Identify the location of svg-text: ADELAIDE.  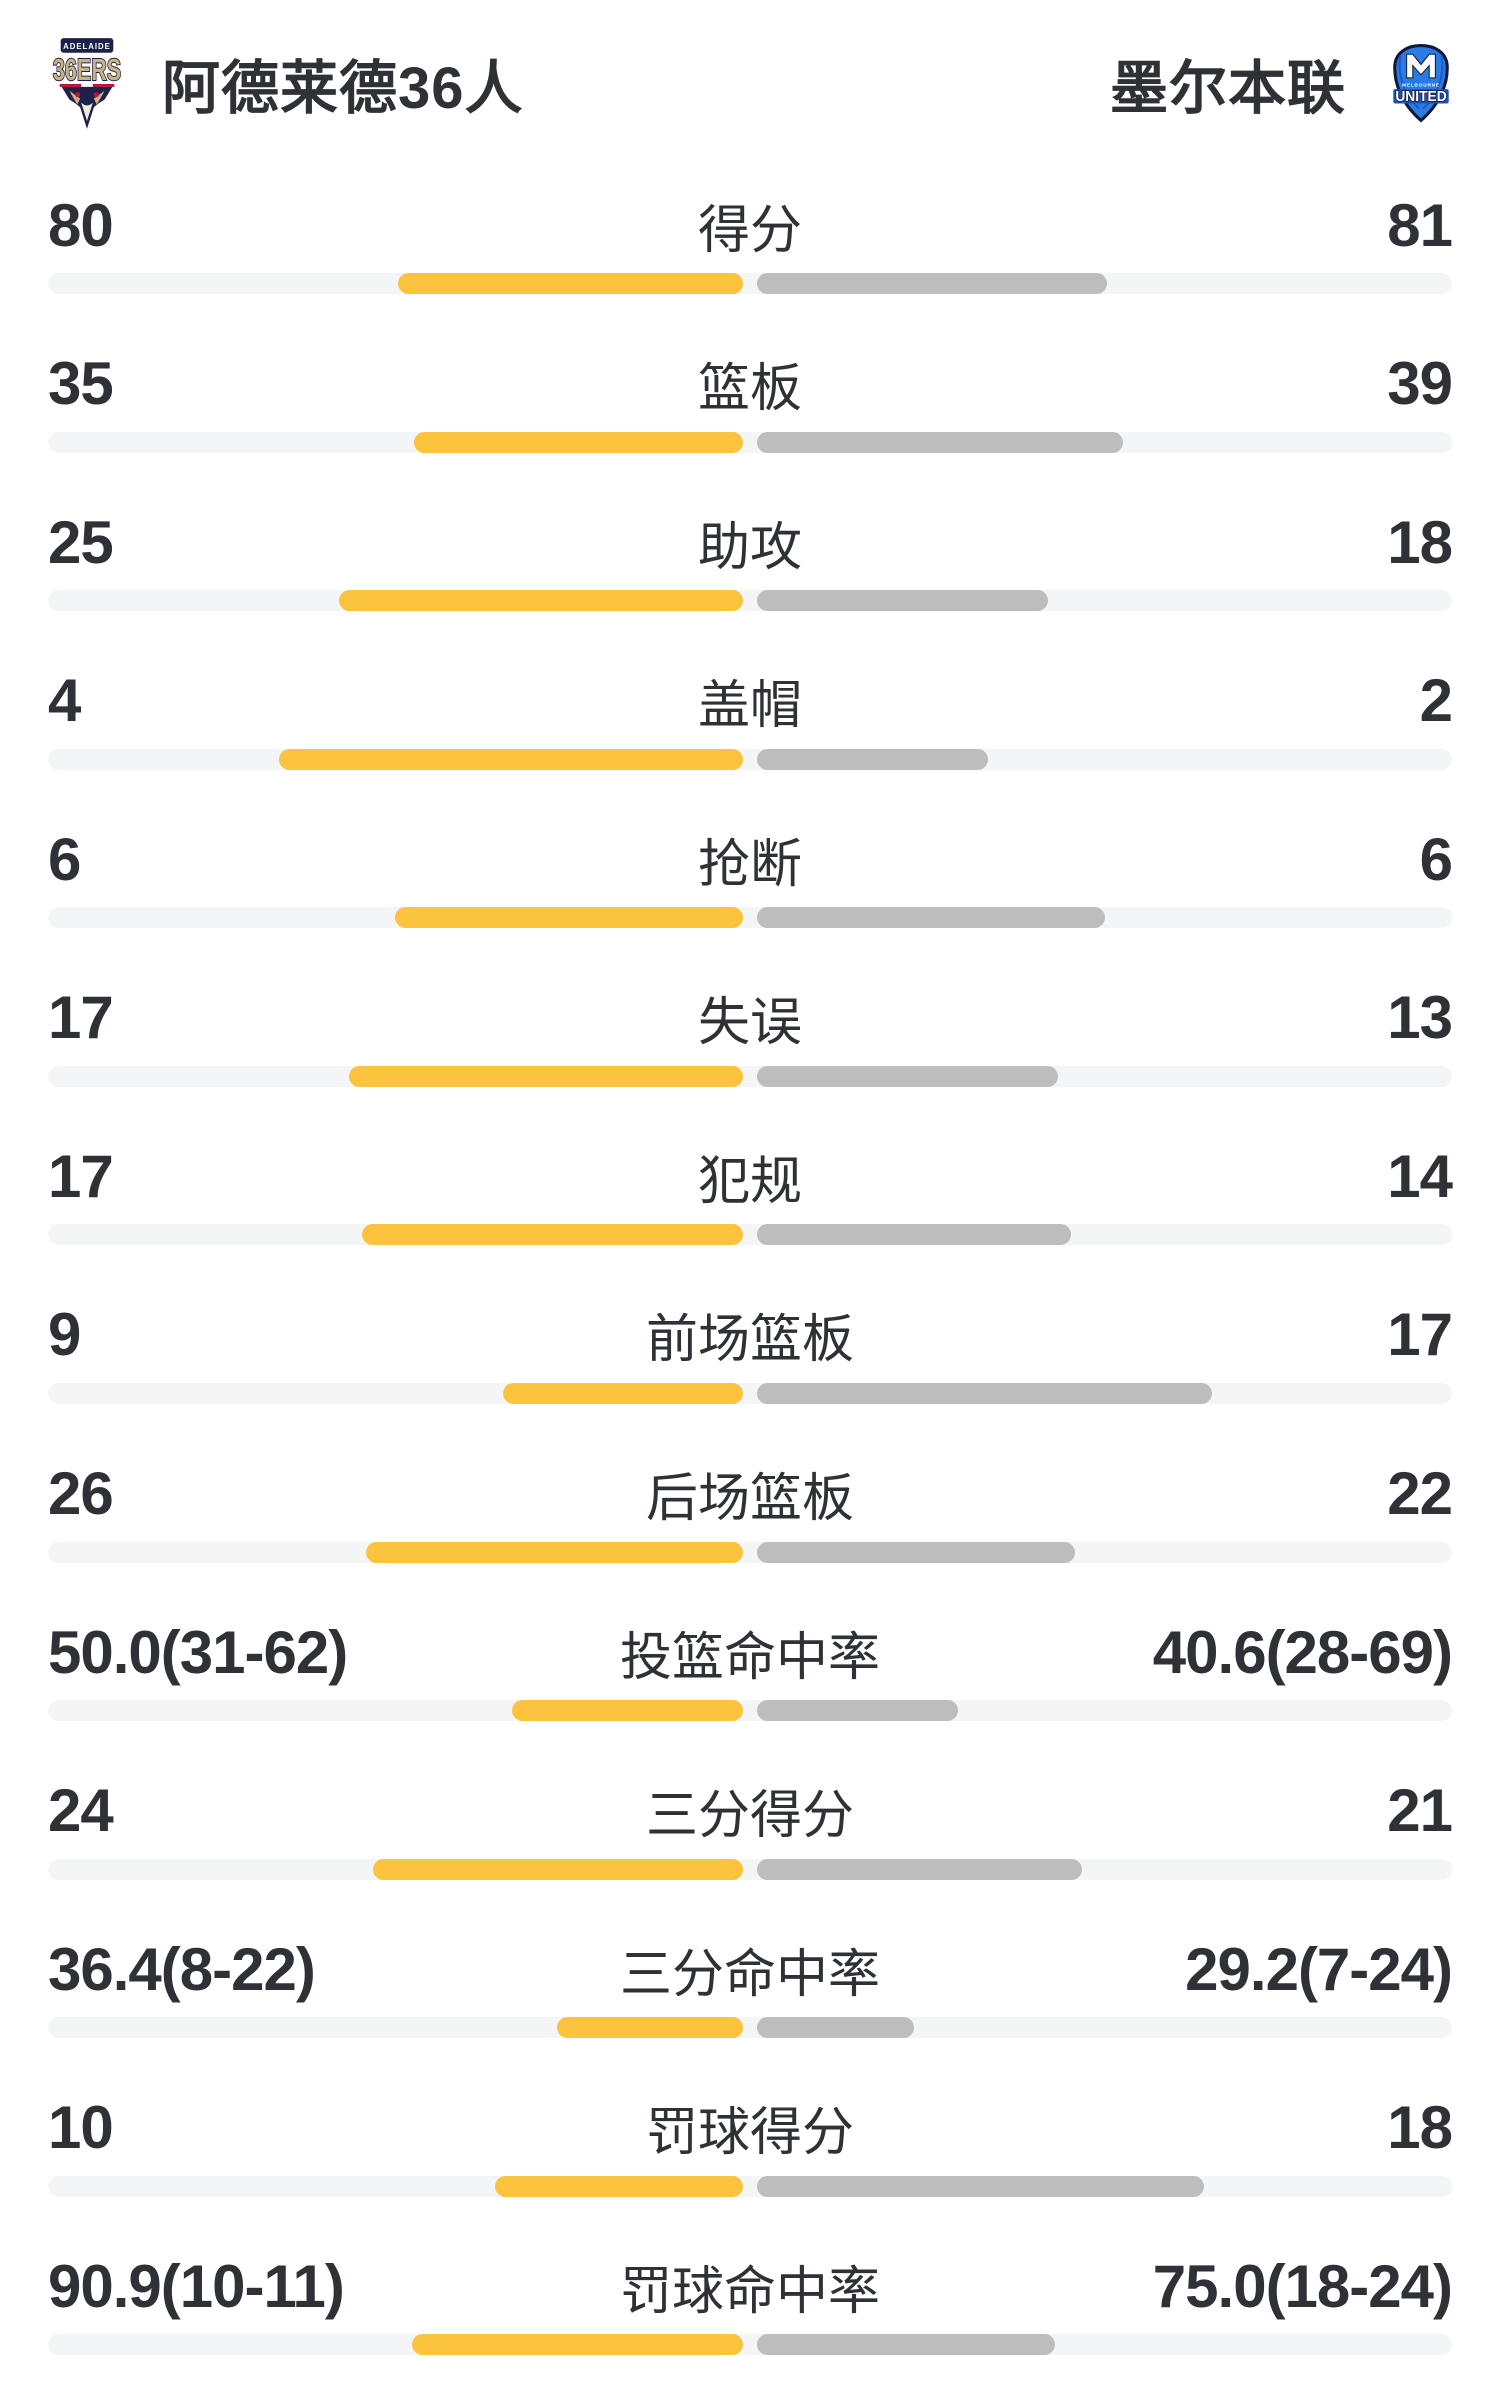
(87, 46).